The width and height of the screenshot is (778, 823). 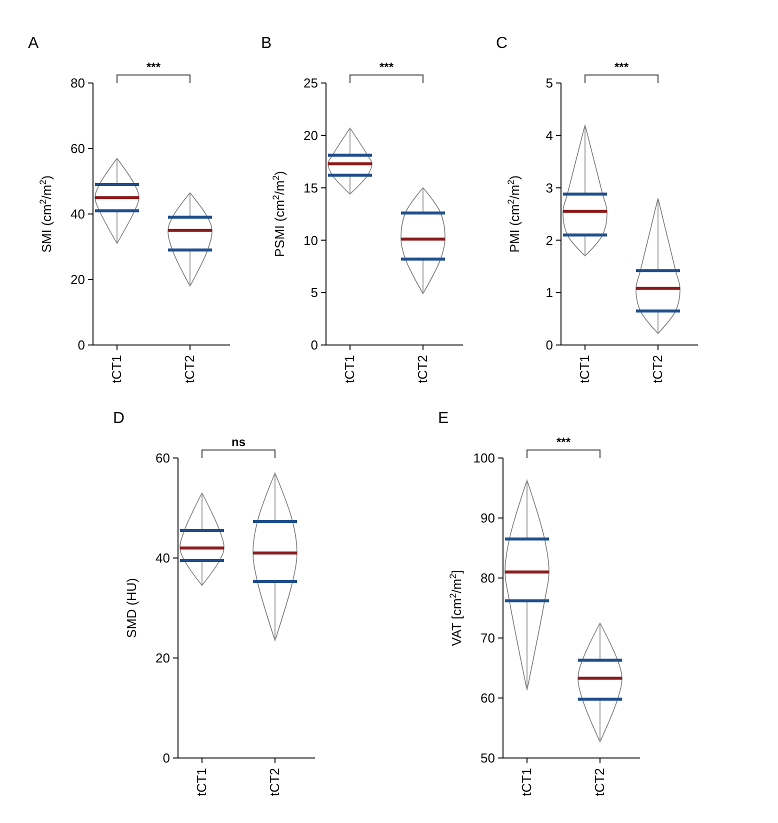 I want to click on chart-title: E, so click(x=443, y=418).